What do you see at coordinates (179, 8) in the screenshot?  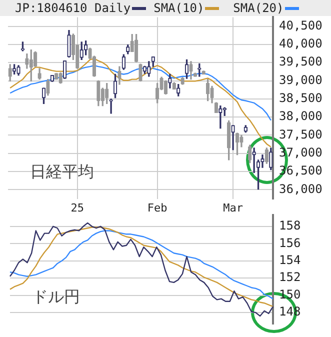 I see `legend-label: SMA(10)` at bounding box center [179, 8].